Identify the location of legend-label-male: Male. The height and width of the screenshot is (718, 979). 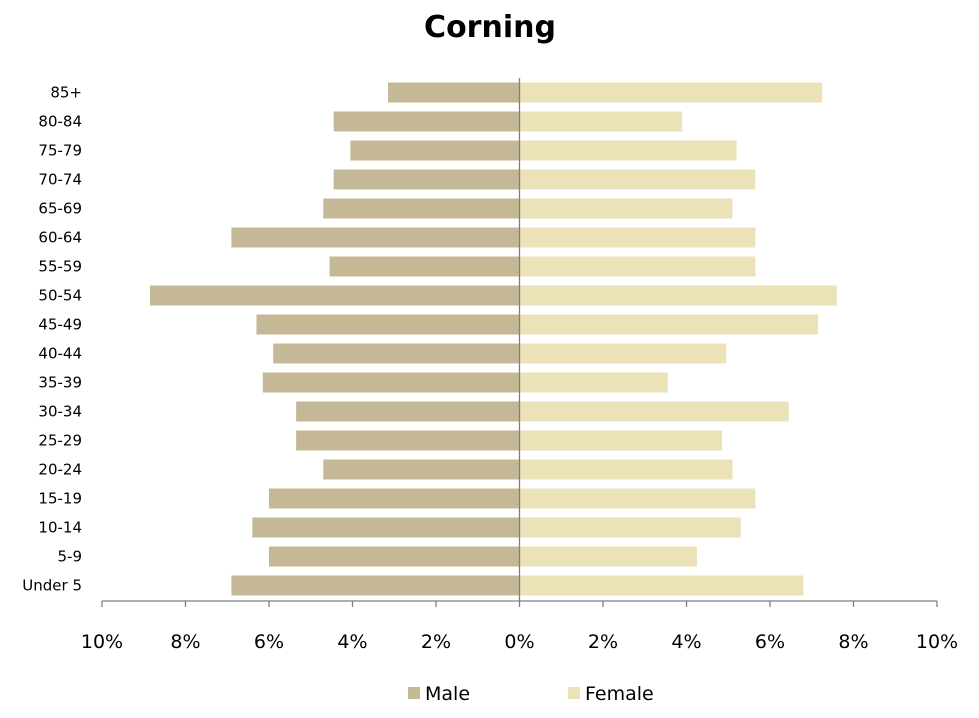
(447, 694).